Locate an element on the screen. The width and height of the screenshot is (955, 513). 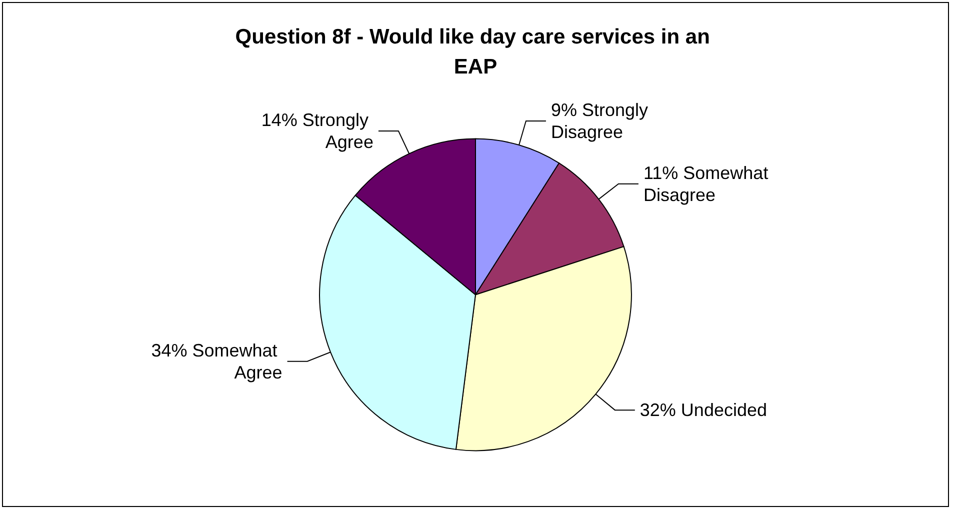
slice-label: 11% Somewhat Disagree is located at coordinates (708, 183).